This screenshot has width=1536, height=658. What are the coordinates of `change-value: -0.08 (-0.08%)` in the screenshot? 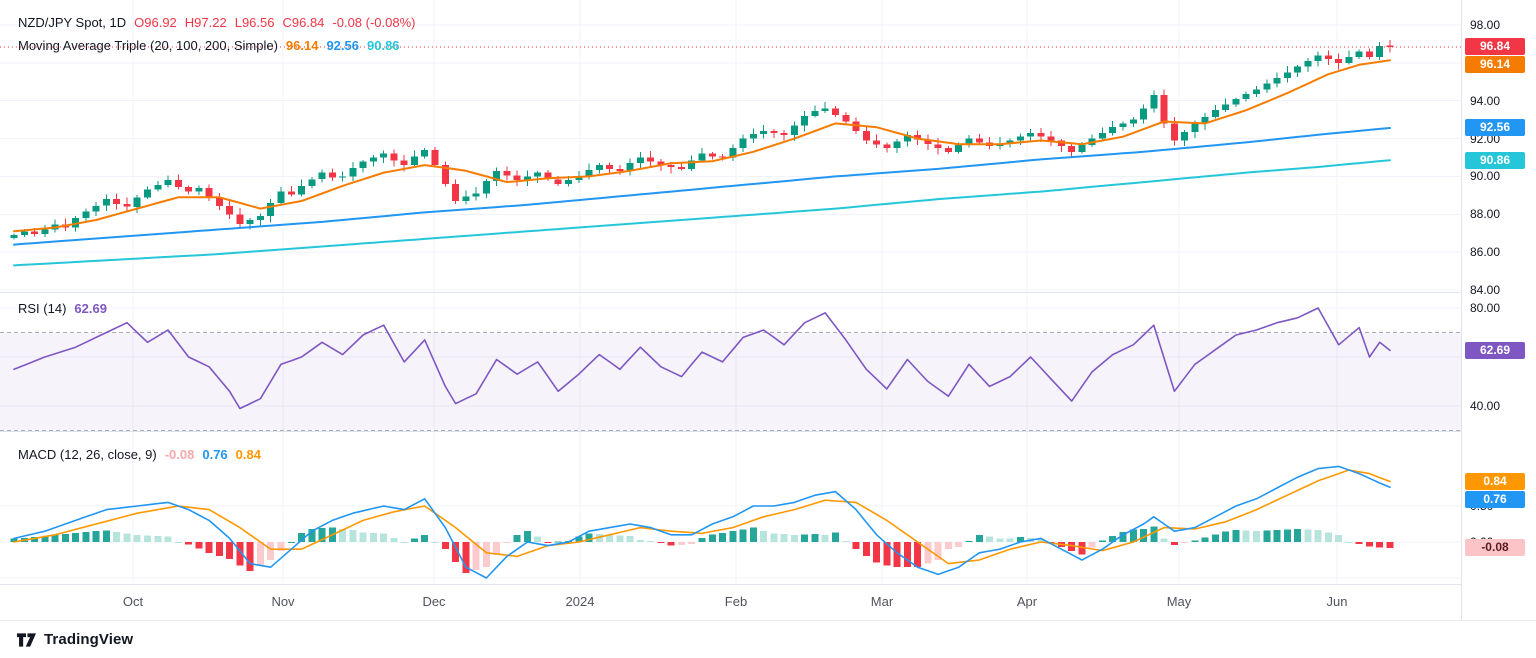 It's located at (374, 22).